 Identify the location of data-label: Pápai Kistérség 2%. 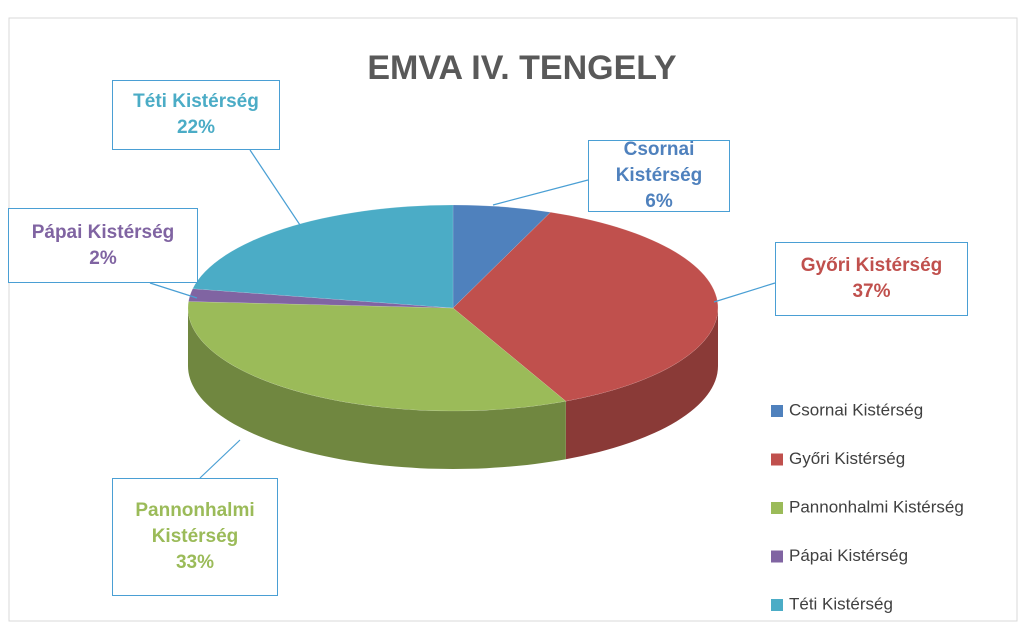
(103, 245).